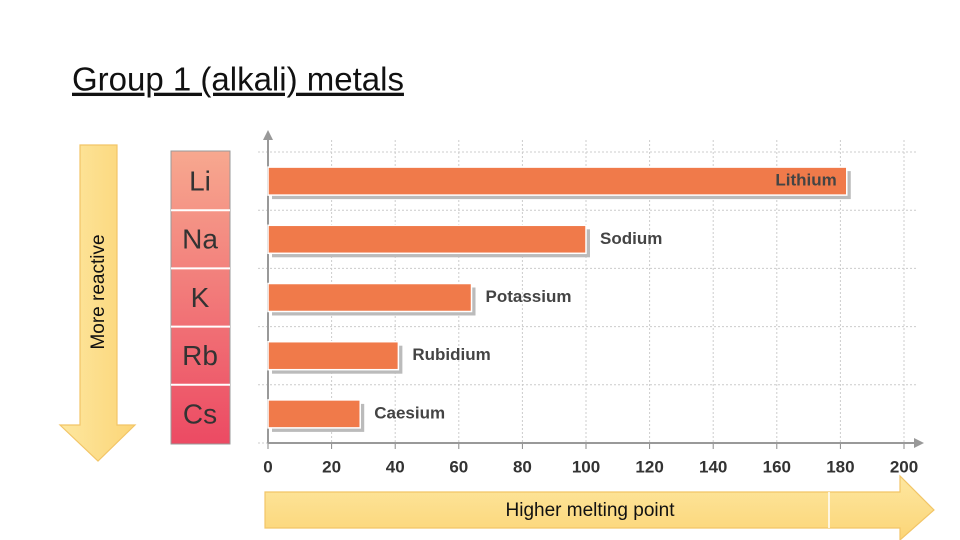  Describe the element at coordinates (586, 466) in the screenshot. I see `x-tick-label: 100` at that location.